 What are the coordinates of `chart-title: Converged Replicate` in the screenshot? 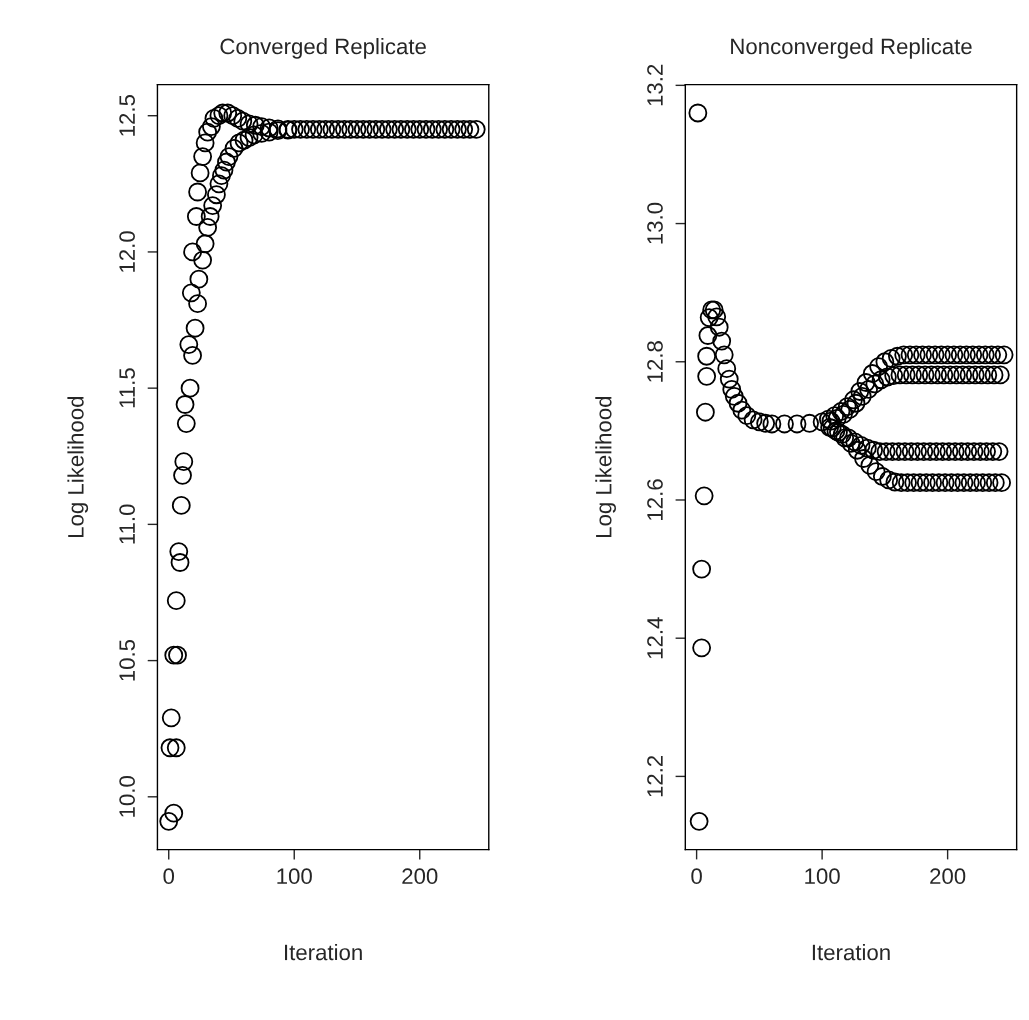 It's located at (323, 48).